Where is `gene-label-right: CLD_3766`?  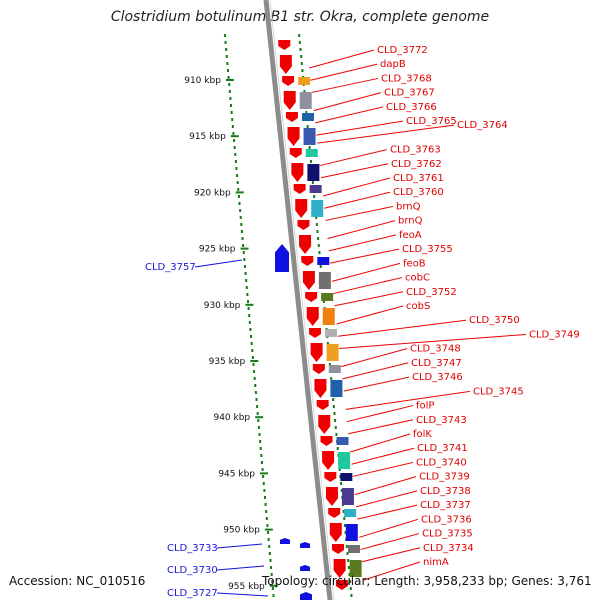
gene-label-right: CLD_3766 is located at coordinates (411, 107).